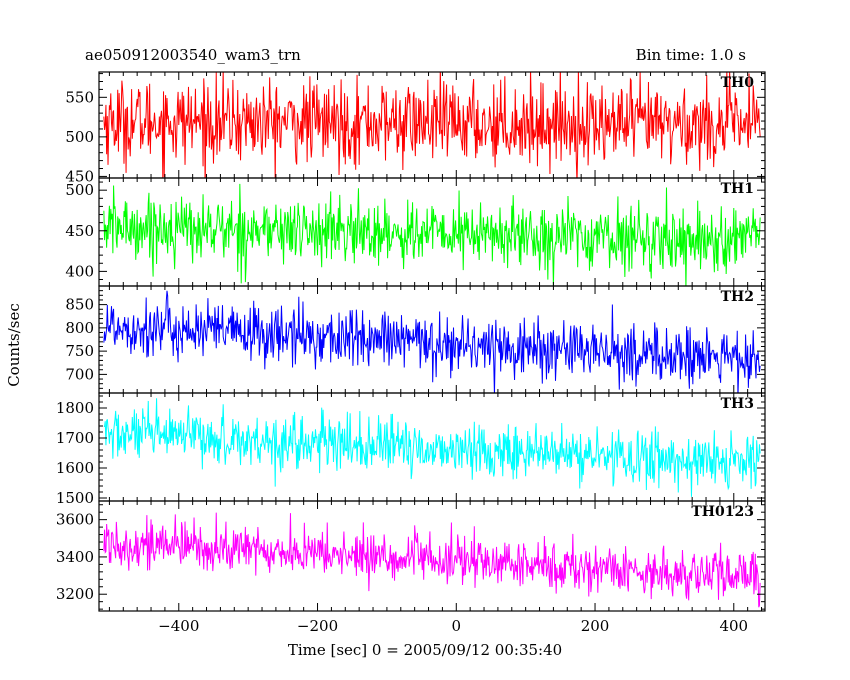 The height and width of the screenshot is (680, 850). Describe the element at coordinates (79, 271) in the screenshot. I see `y-tick-label: 400` at that location.